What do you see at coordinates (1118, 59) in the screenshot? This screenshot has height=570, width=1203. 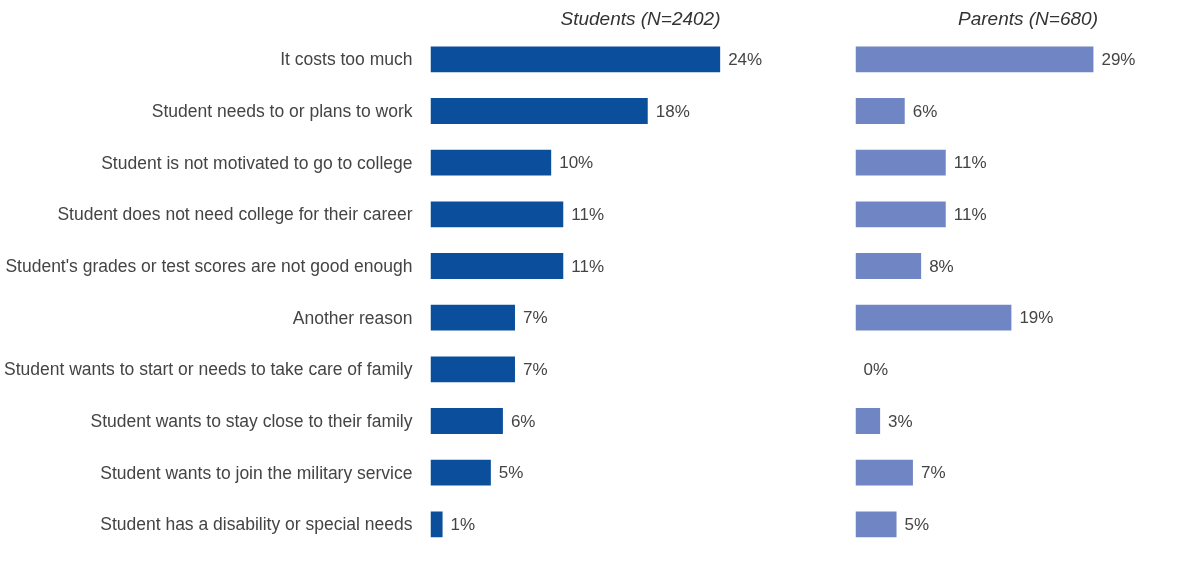 I see `data-label: 29%` at bounding box center [1118, 59].